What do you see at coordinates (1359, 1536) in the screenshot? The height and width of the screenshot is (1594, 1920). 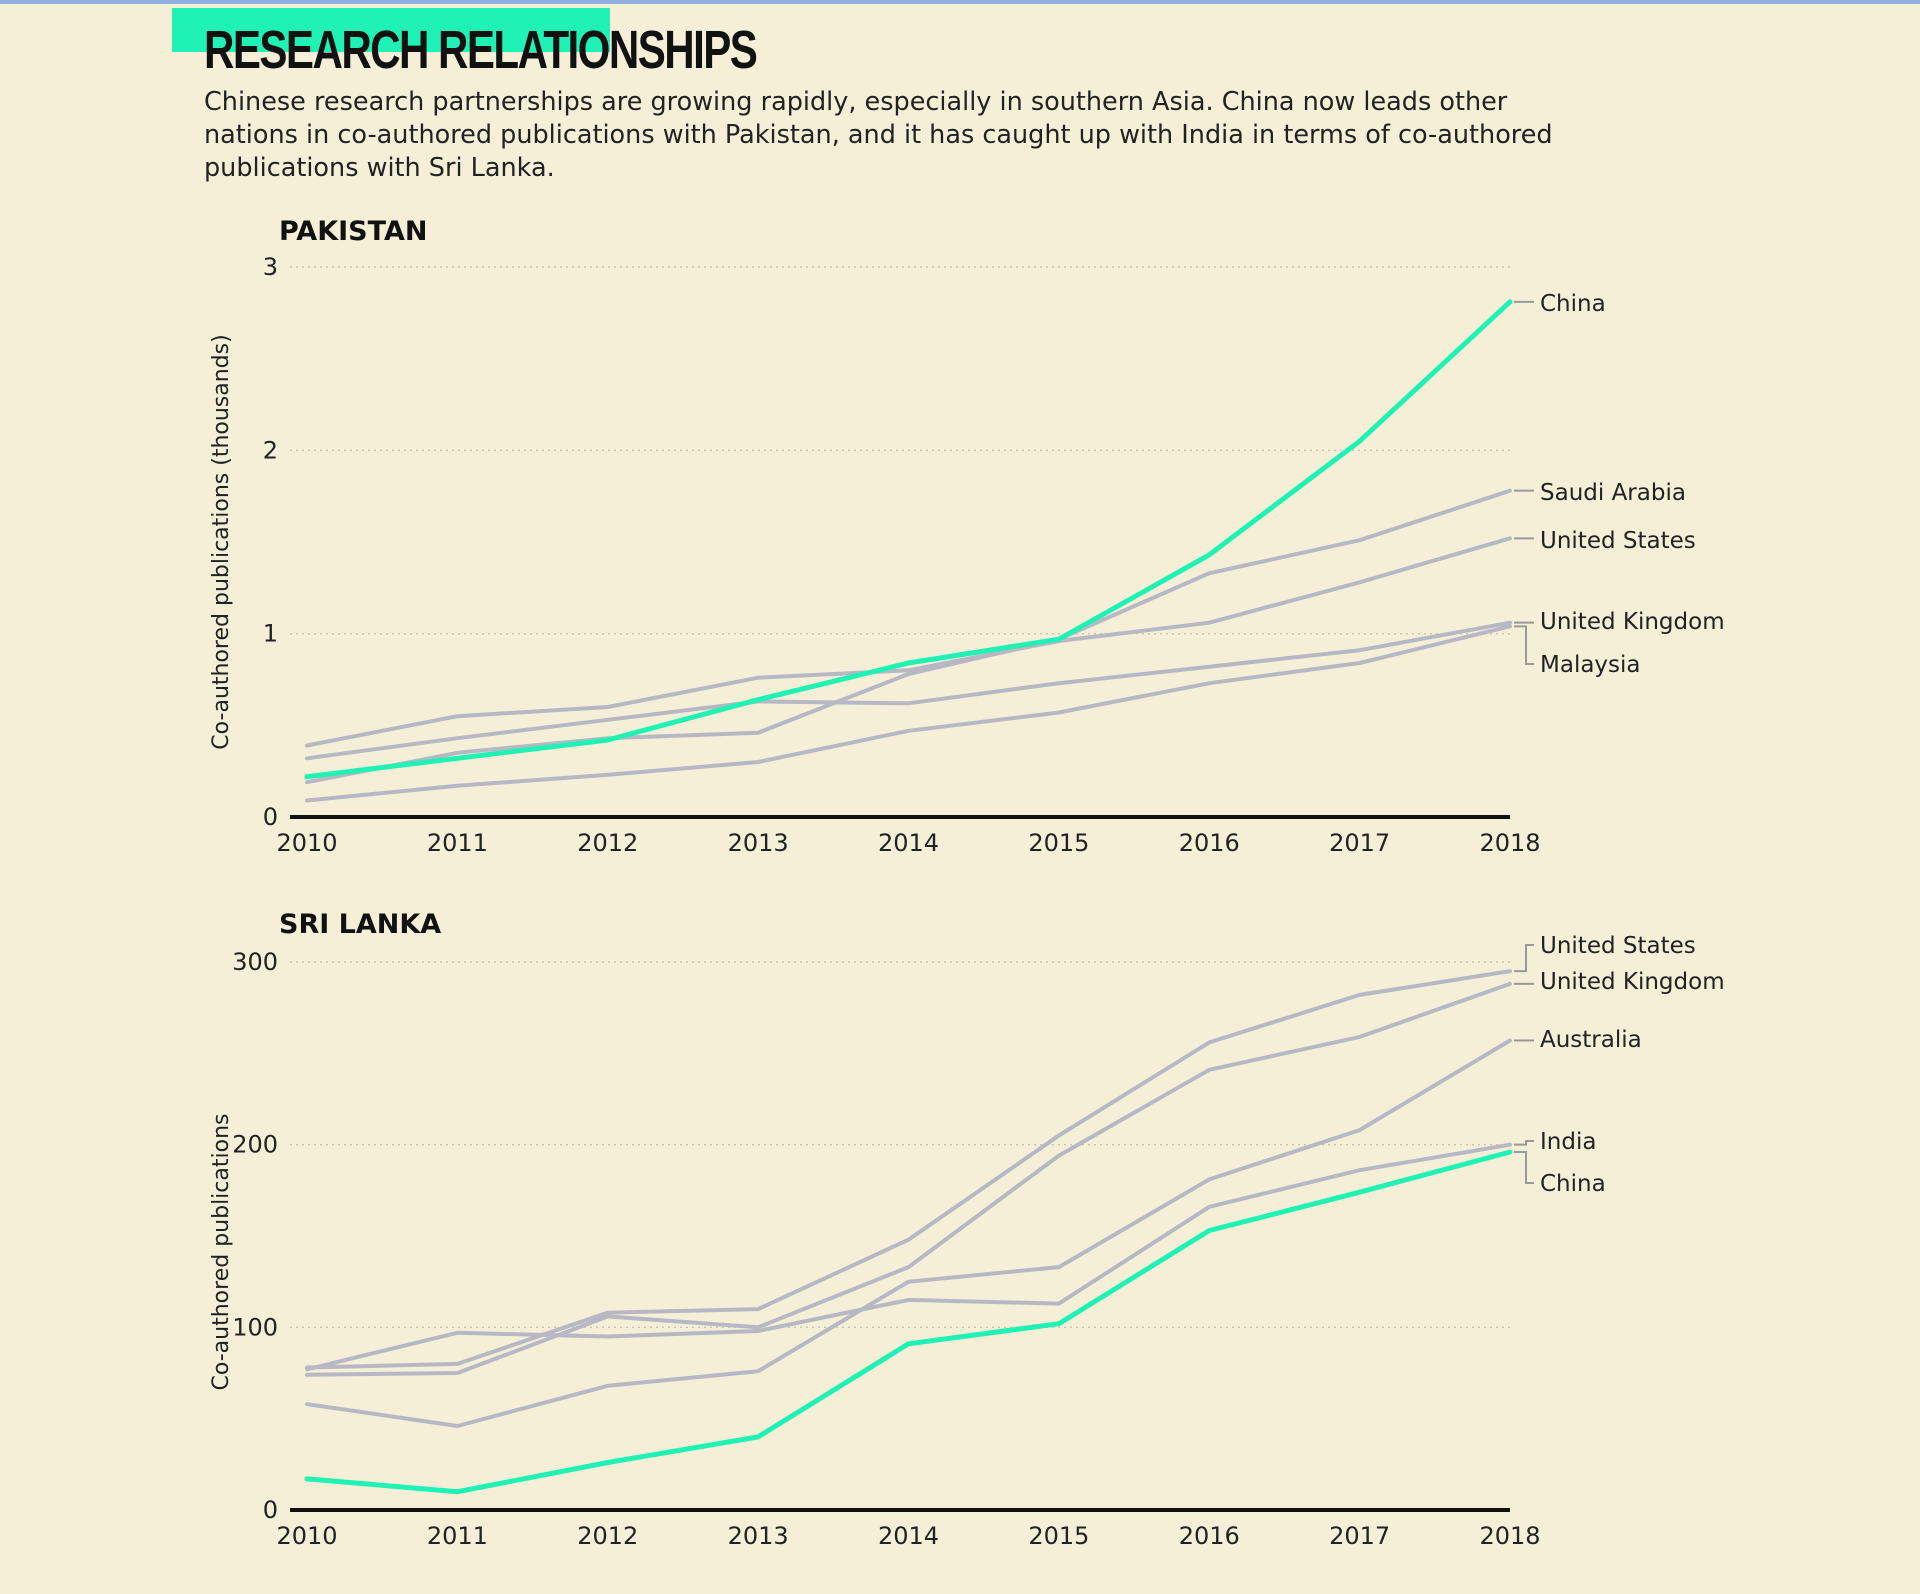 I see `sri-lanka-x-tick-label: 2017` at bounding box center [1359, 1536].